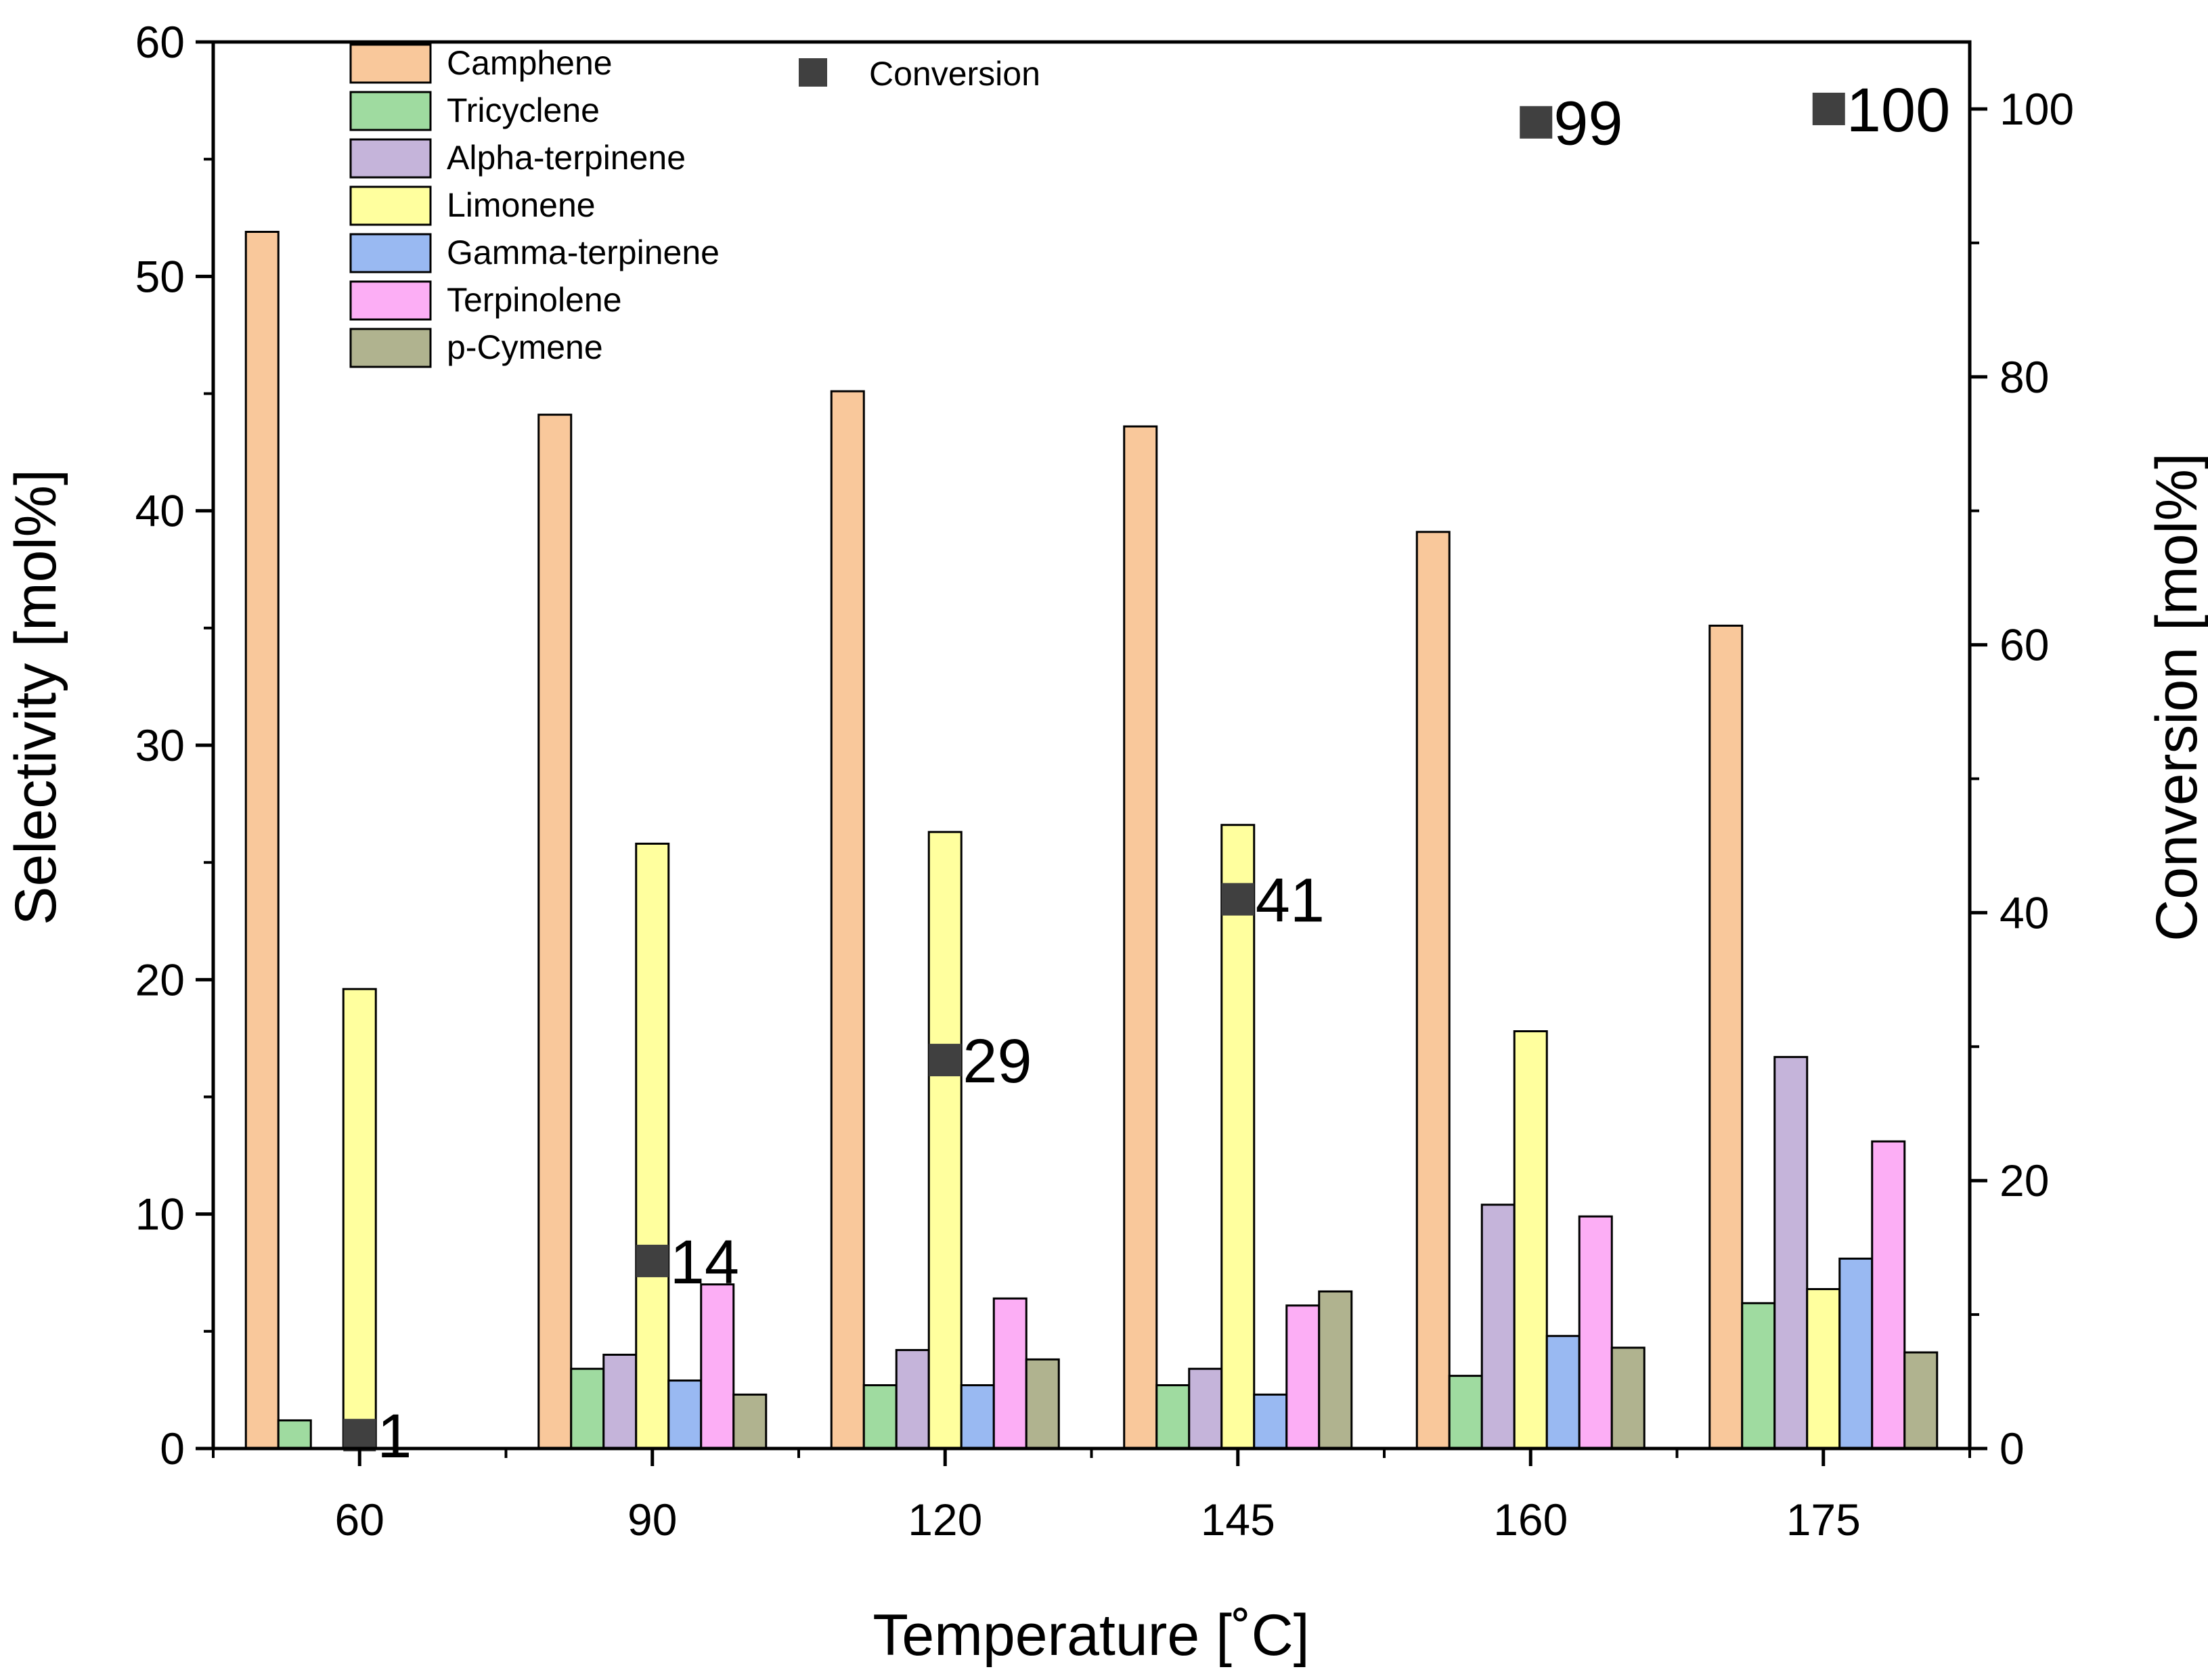 The width and height of the screenshot is (2208, 1680). I want to click on legend-label-limonene: Limonene, so click(521, 205).